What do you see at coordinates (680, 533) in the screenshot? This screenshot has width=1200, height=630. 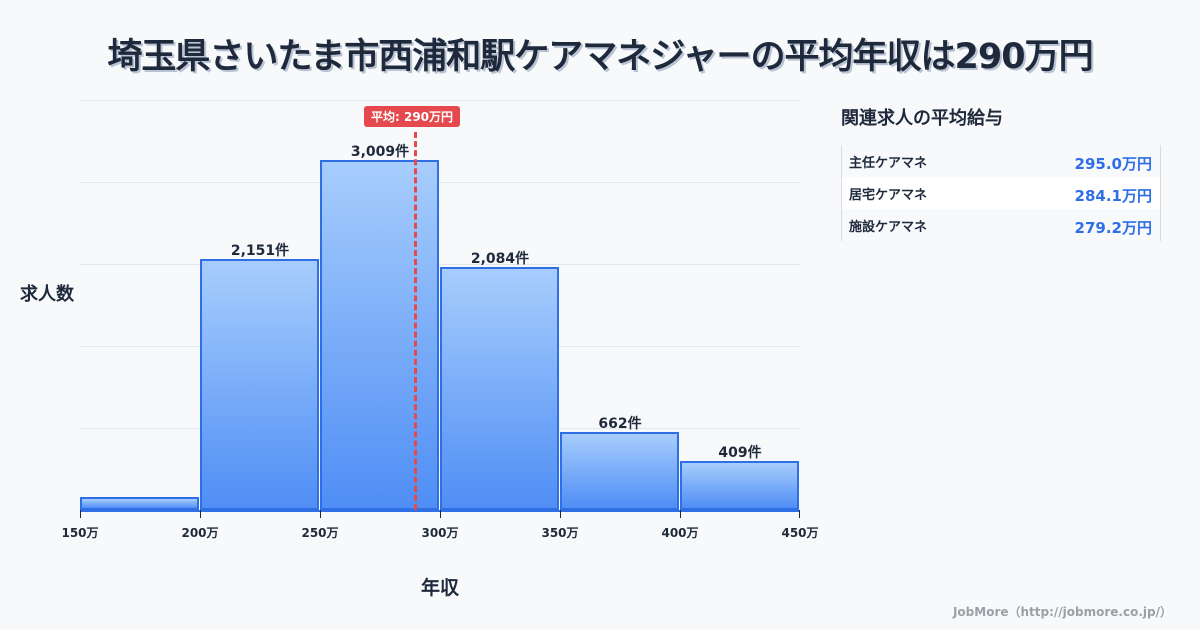 I see `x-tick-label: 400万` at bounding box center [680, 533].